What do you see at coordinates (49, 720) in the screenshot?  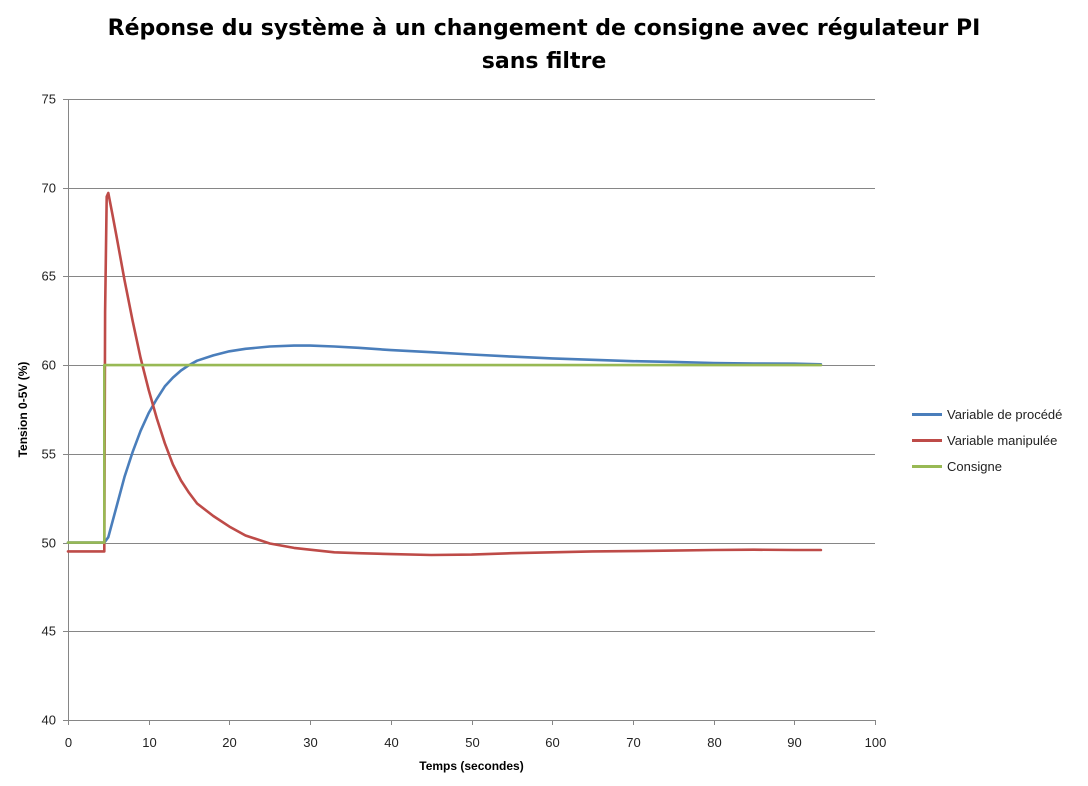 I see `y-tick-label: 40` at bounding box center [49, 720].